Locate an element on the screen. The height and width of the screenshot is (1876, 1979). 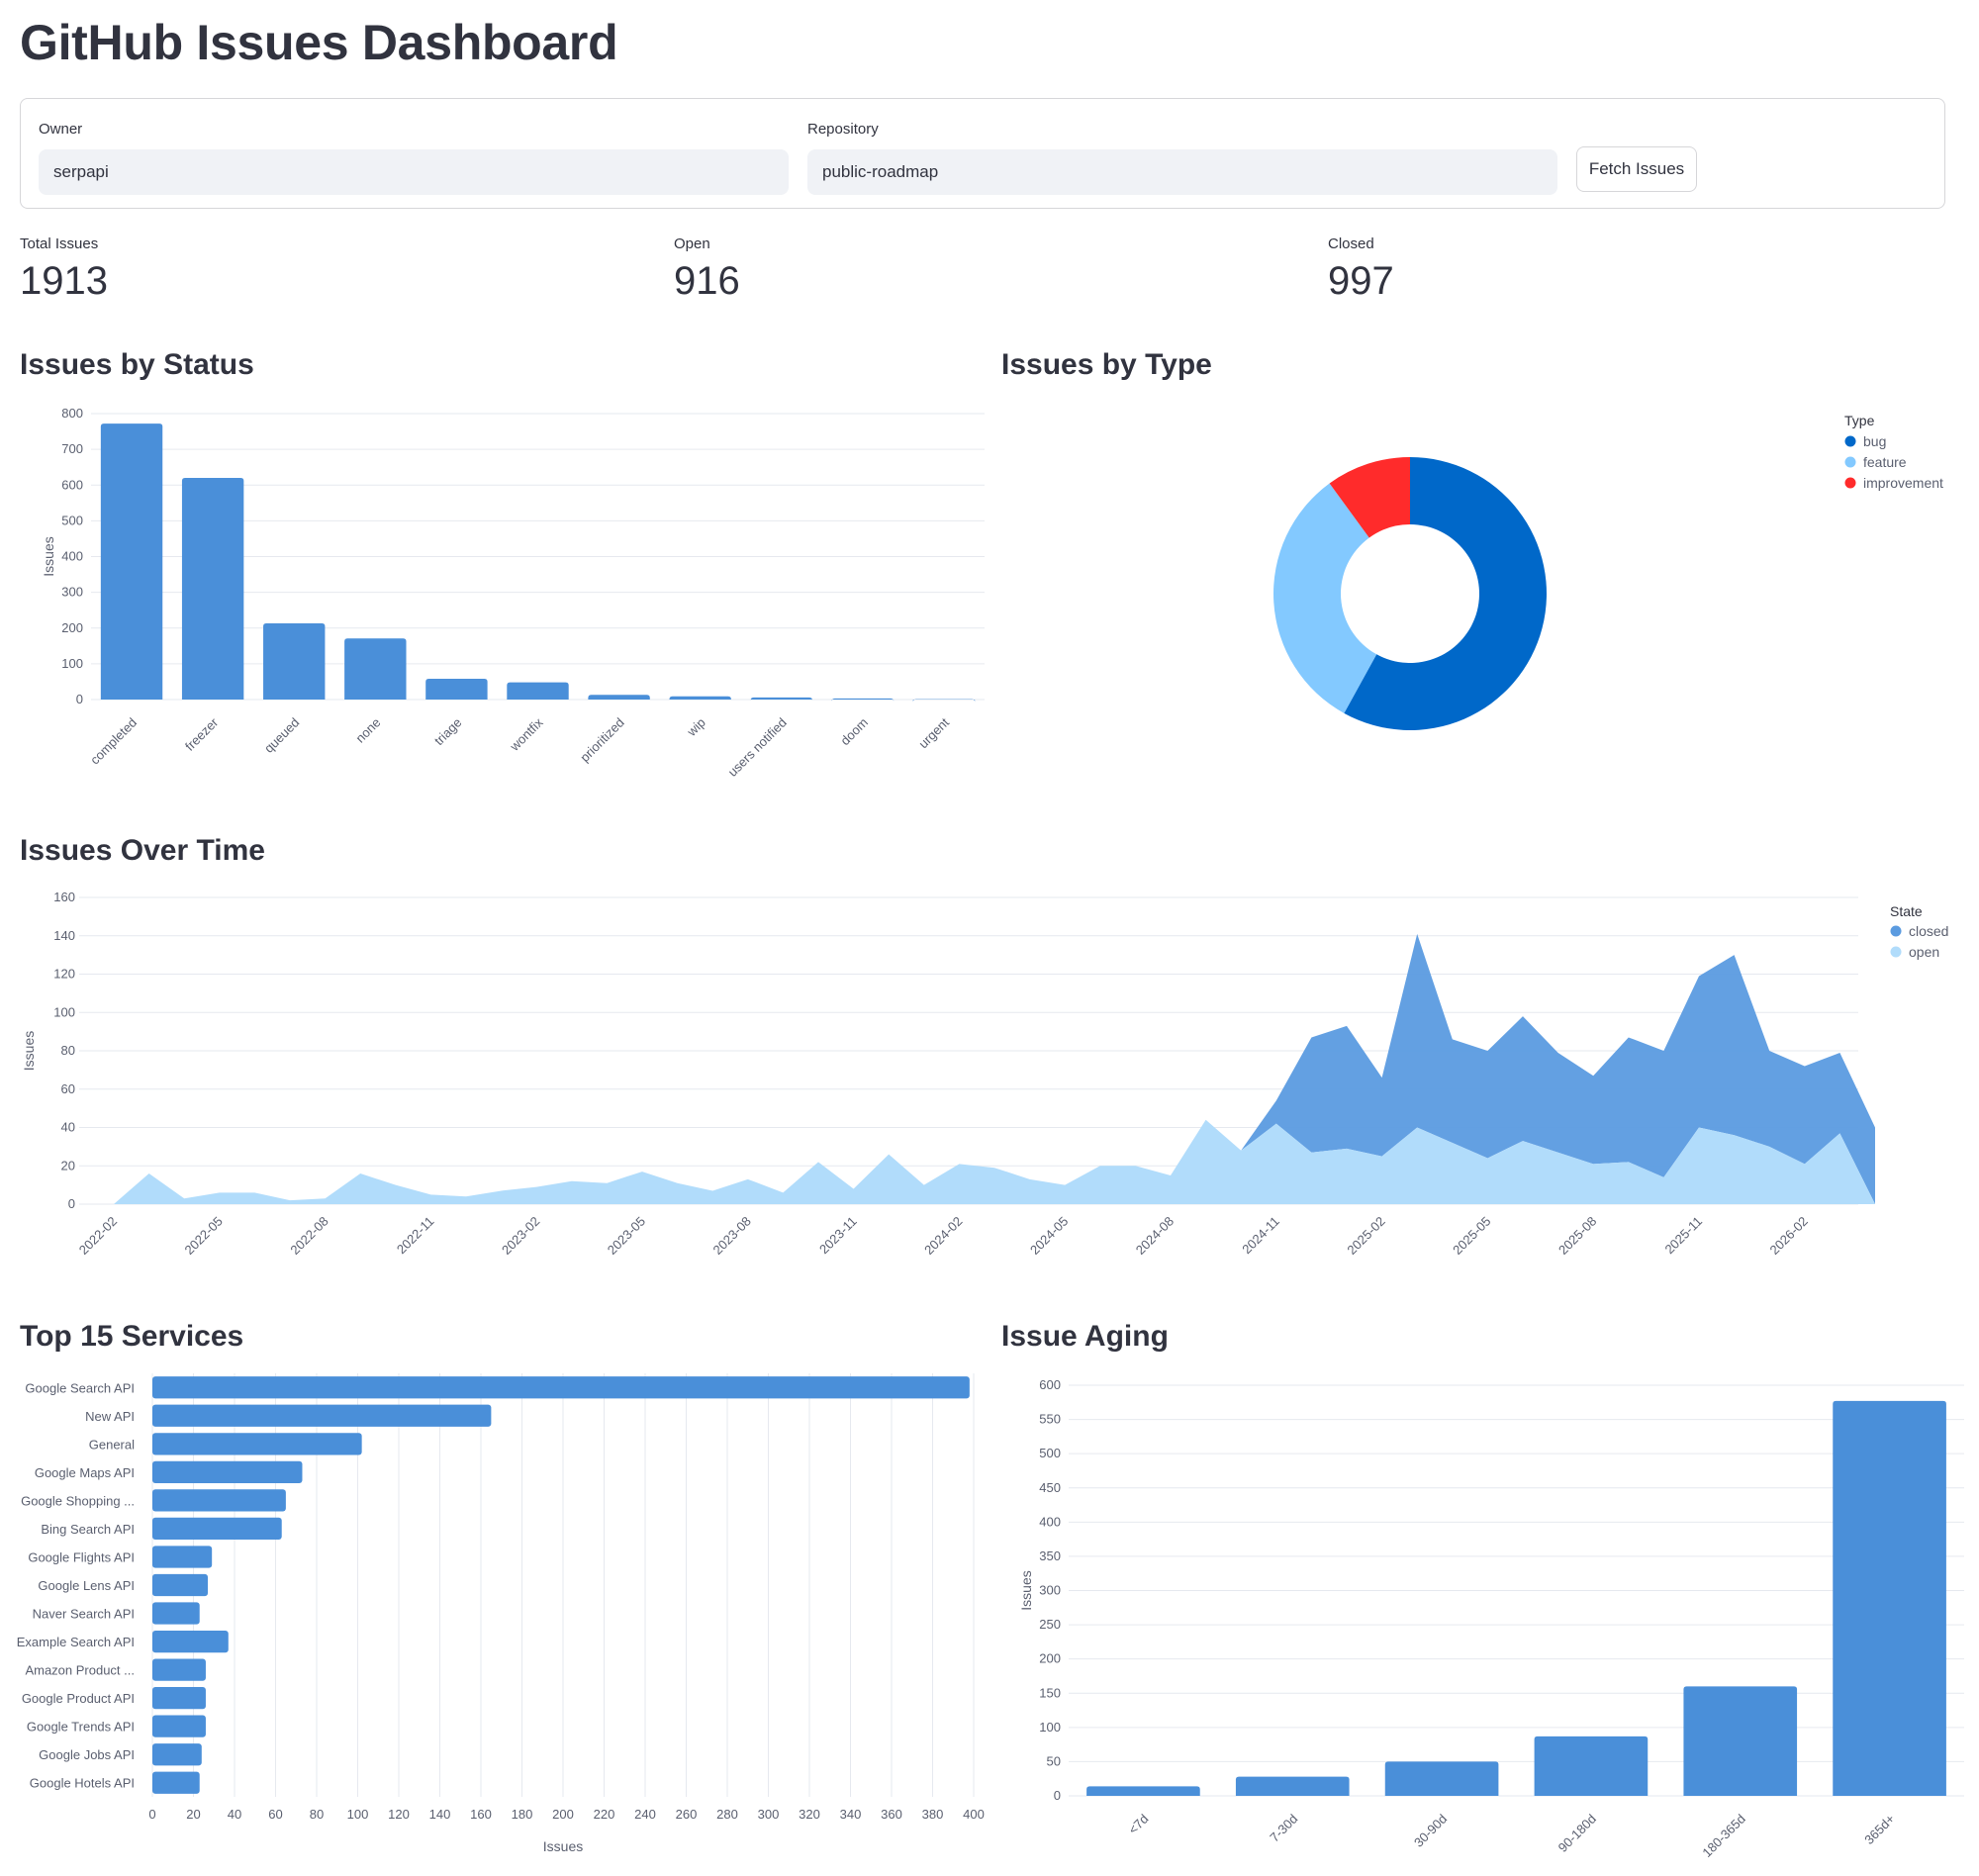
bar-general is located at coordinates (257, 1444).